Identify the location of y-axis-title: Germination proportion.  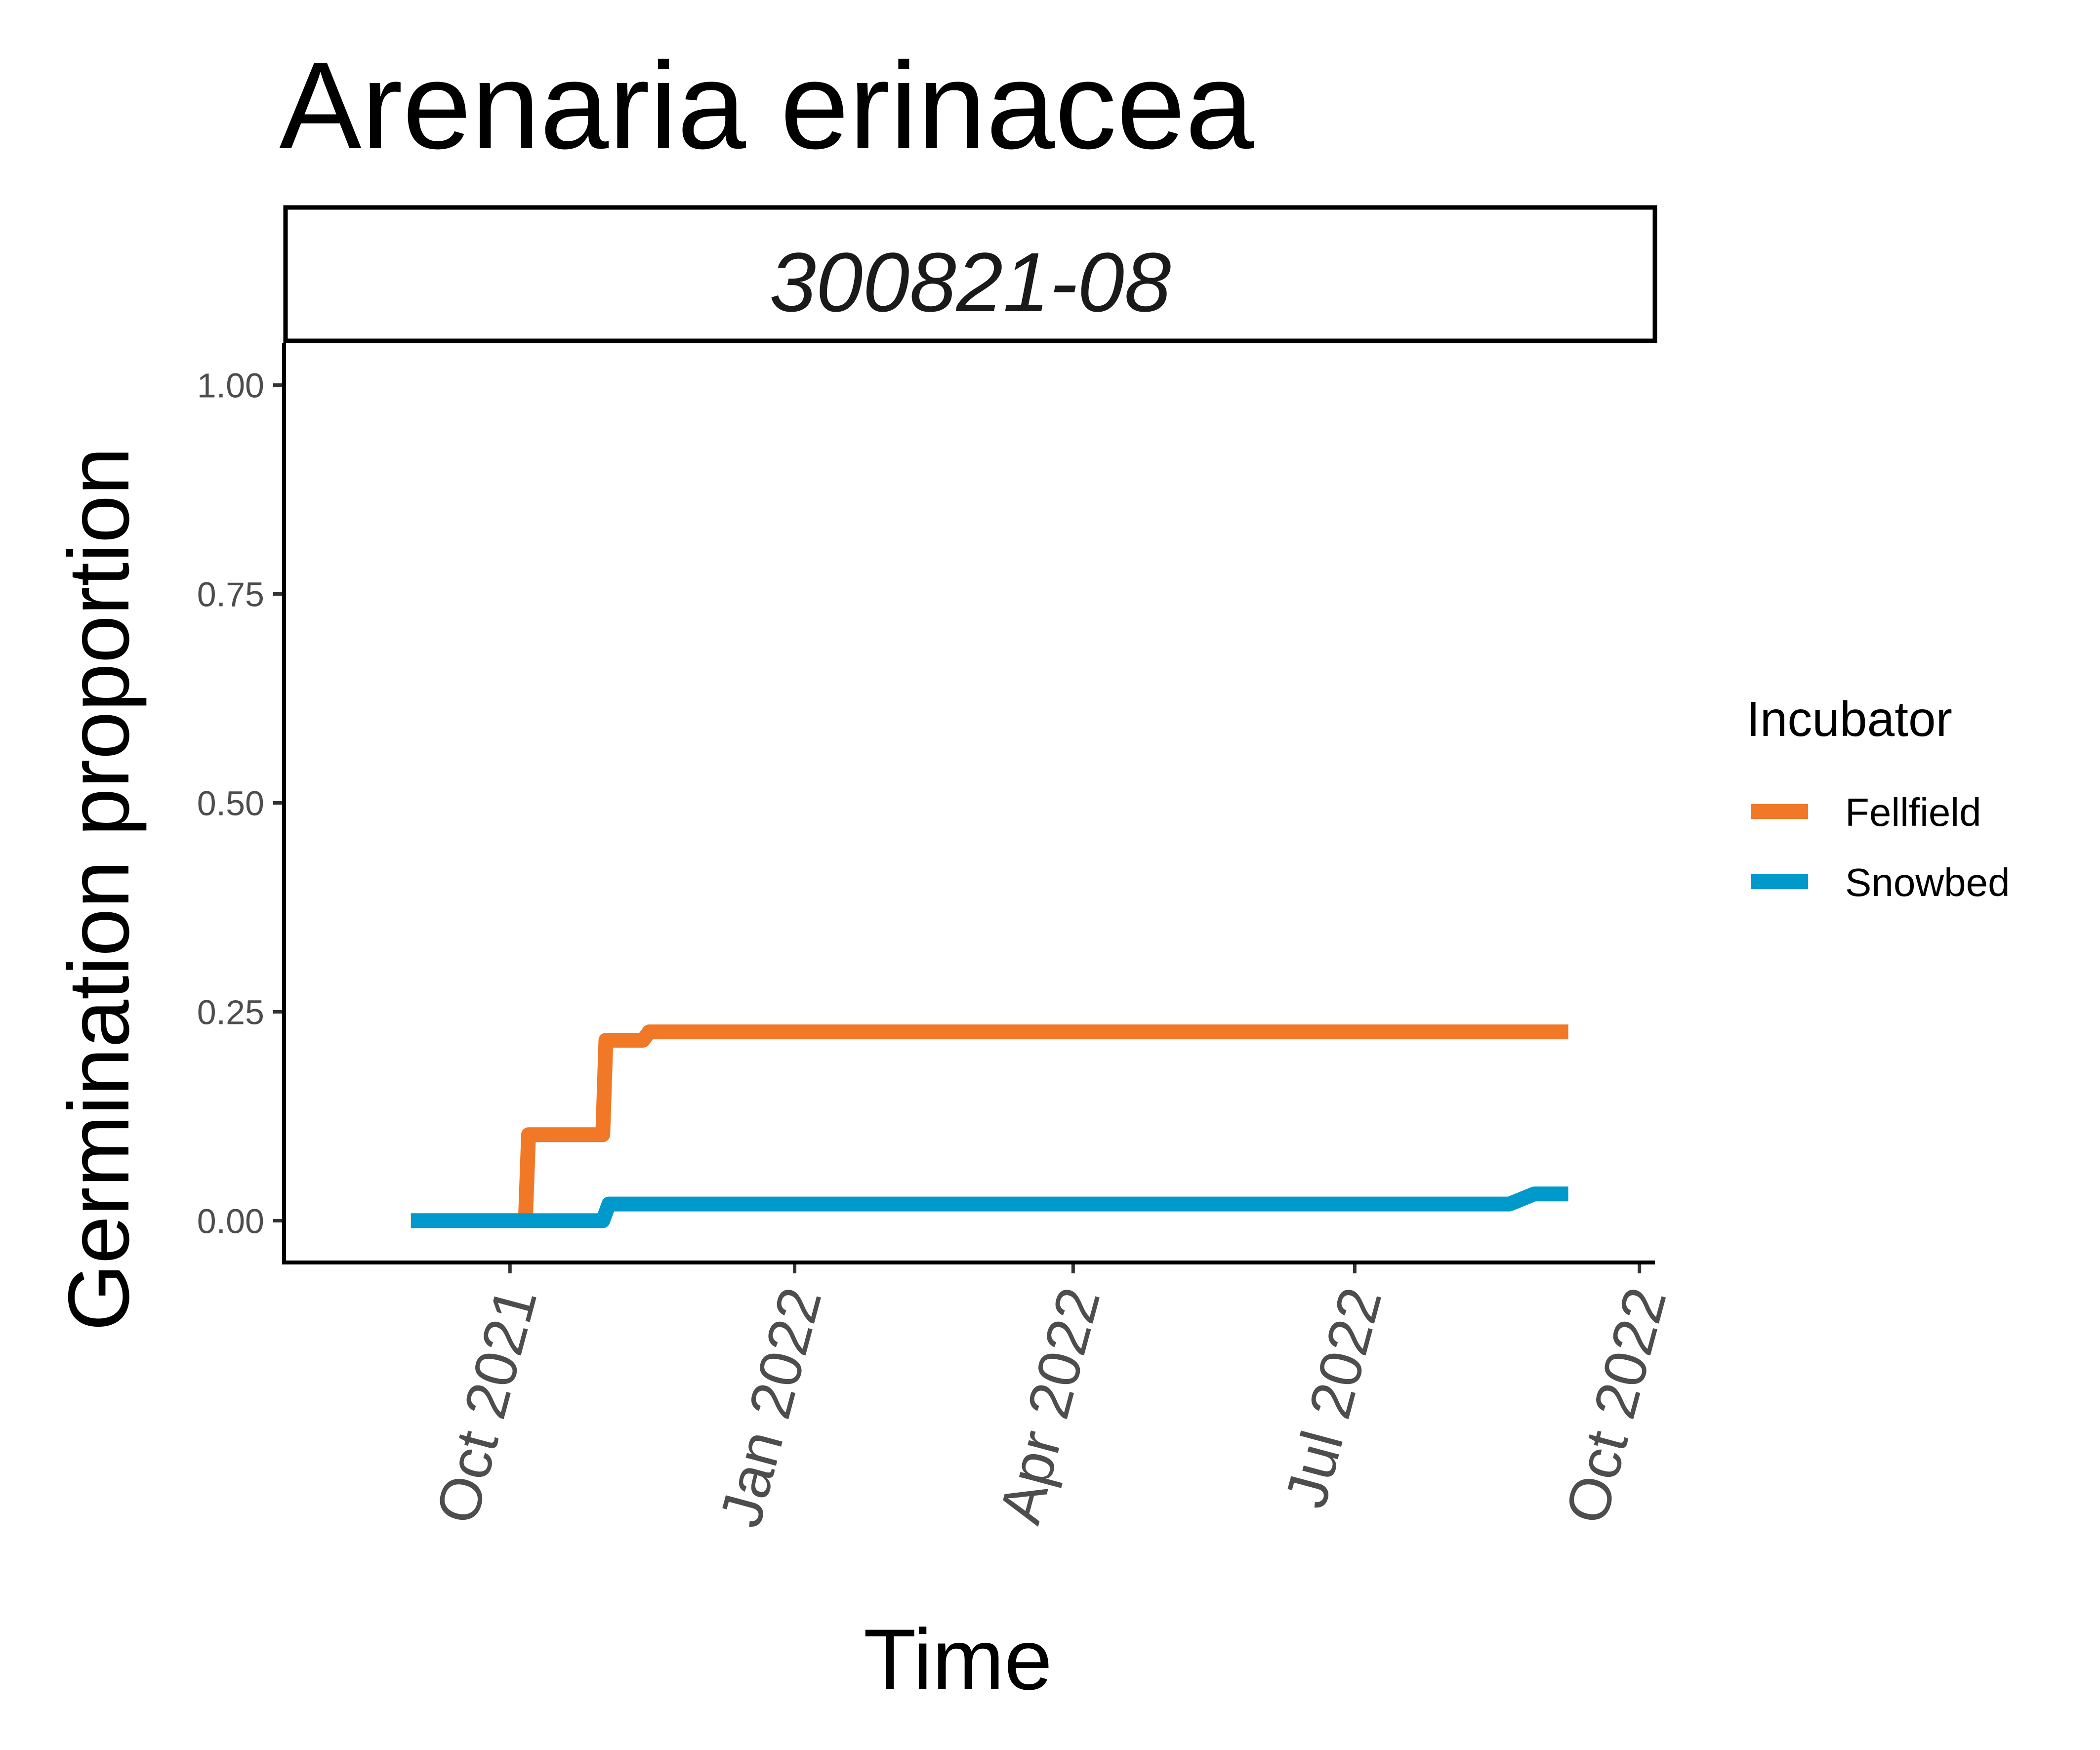
(99, 889).